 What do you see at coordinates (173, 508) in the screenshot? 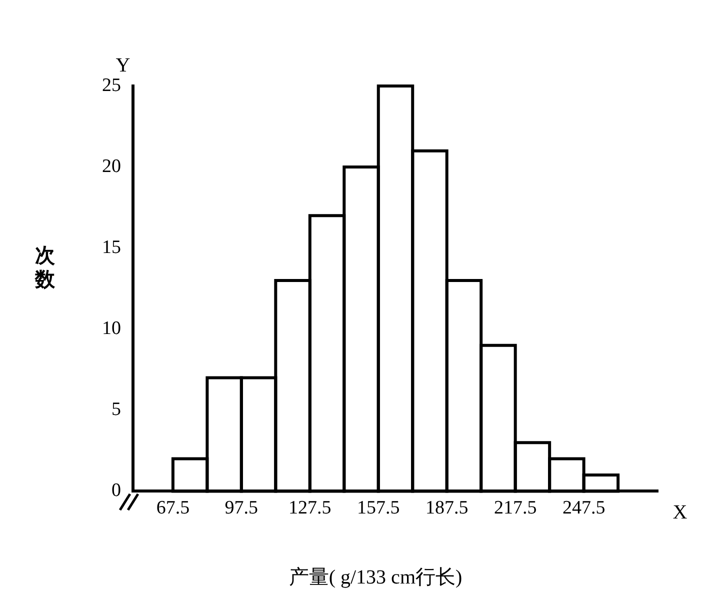
I see `x-tick-label: 67.5` at bounding box center [173, 508].